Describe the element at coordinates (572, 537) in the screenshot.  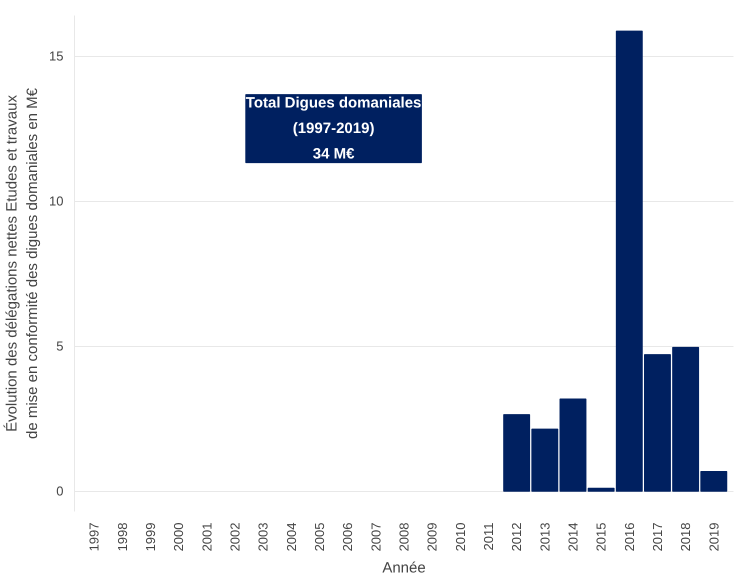
I see `x-tick-label: 2014` at that location.